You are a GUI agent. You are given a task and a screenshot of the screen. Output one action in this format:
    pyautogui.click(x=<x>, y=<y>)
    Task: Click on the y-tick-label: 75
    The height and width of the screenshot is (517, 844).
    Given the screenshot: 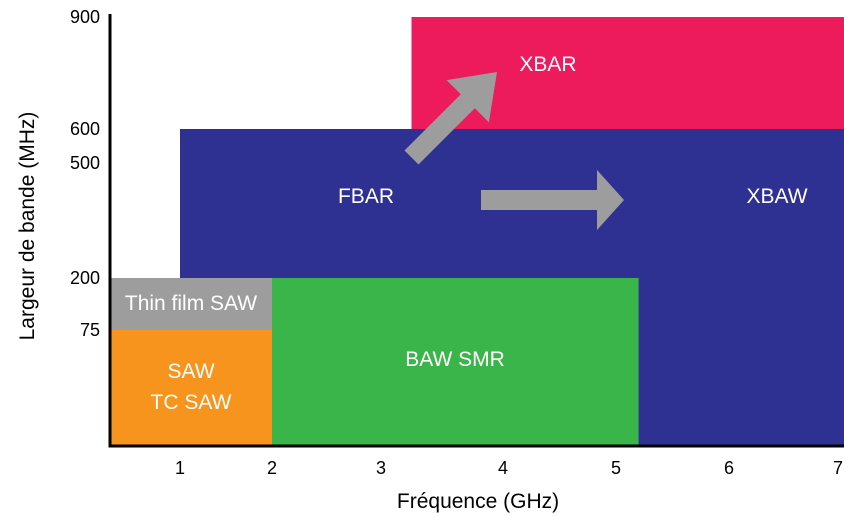 What is the action you would take?
    pyautogui.click(x=90, y=330)
    